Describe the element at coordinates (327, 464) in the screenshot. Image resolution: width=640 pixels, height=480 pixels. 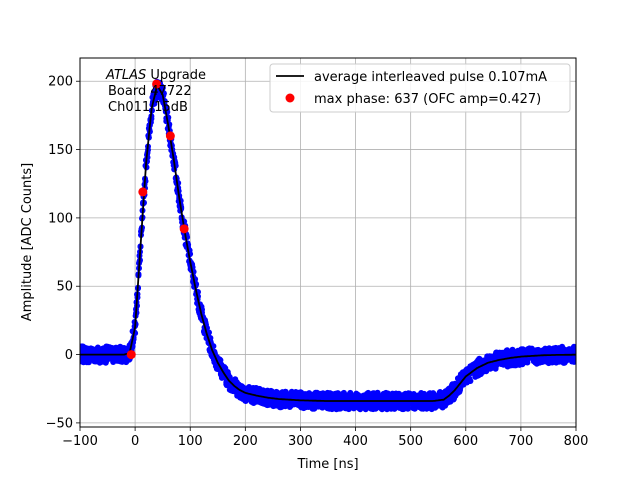
I see `x-axis-label: Time [ns]` at that location.